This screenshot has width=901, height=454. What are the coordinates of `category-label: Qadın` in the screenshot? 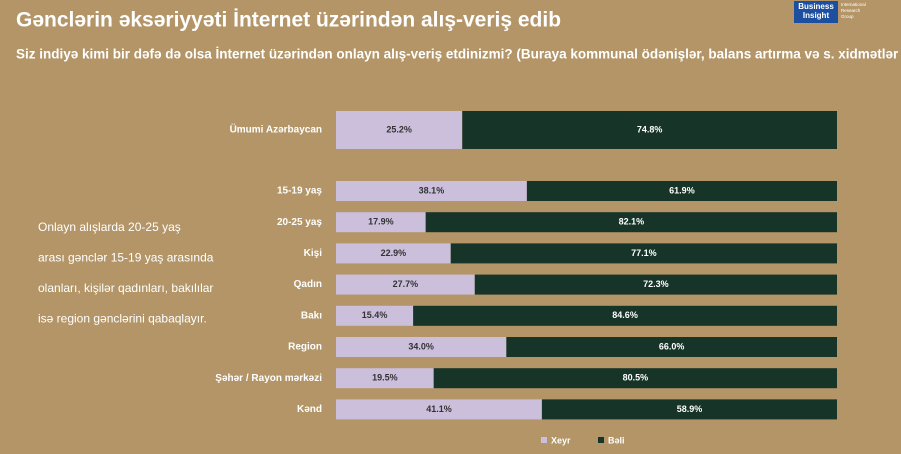 It's located at (308, 284).